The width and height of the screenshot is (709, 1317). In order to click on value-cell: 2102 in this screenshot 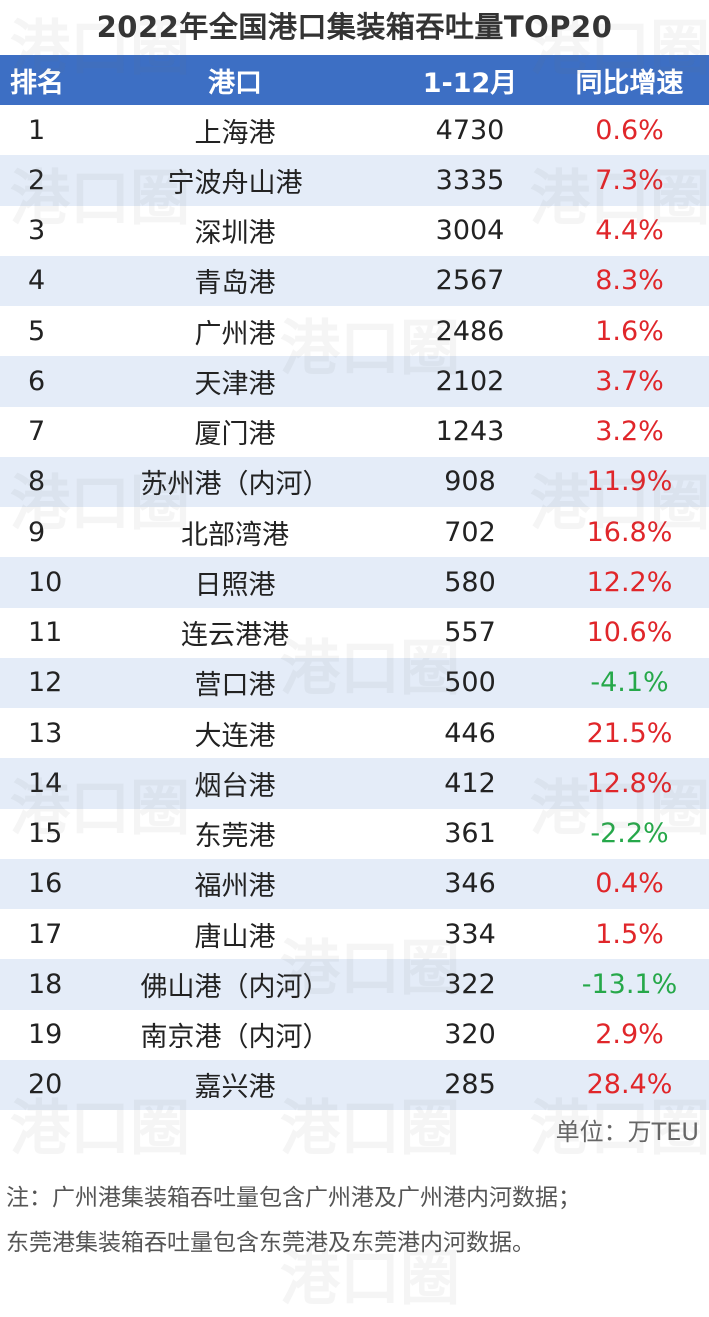, I will do `click(470, 381)`.